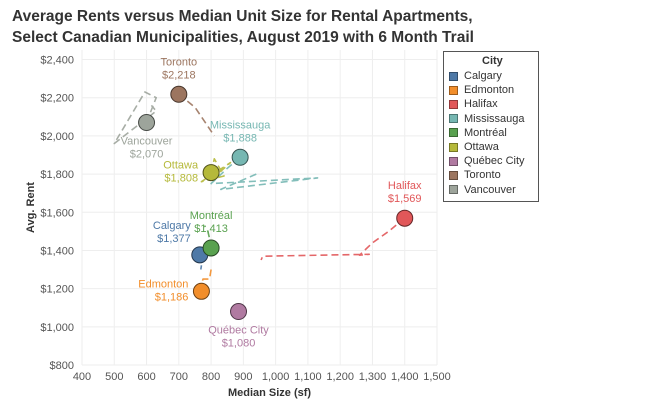  What do you see at coordinates (146, 377) in the screenshot?
I see `x-tick-label: 600` at bounding box center [146, 377].